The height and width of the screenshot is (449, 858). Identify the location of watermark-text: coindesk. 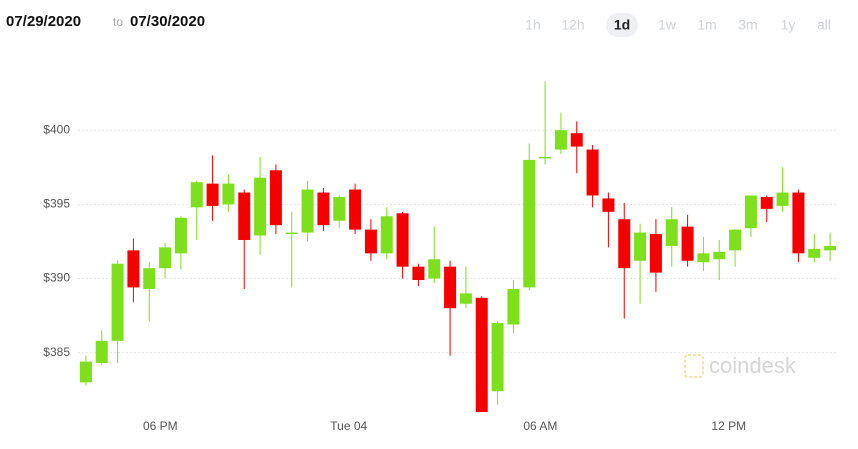
(753, 365).